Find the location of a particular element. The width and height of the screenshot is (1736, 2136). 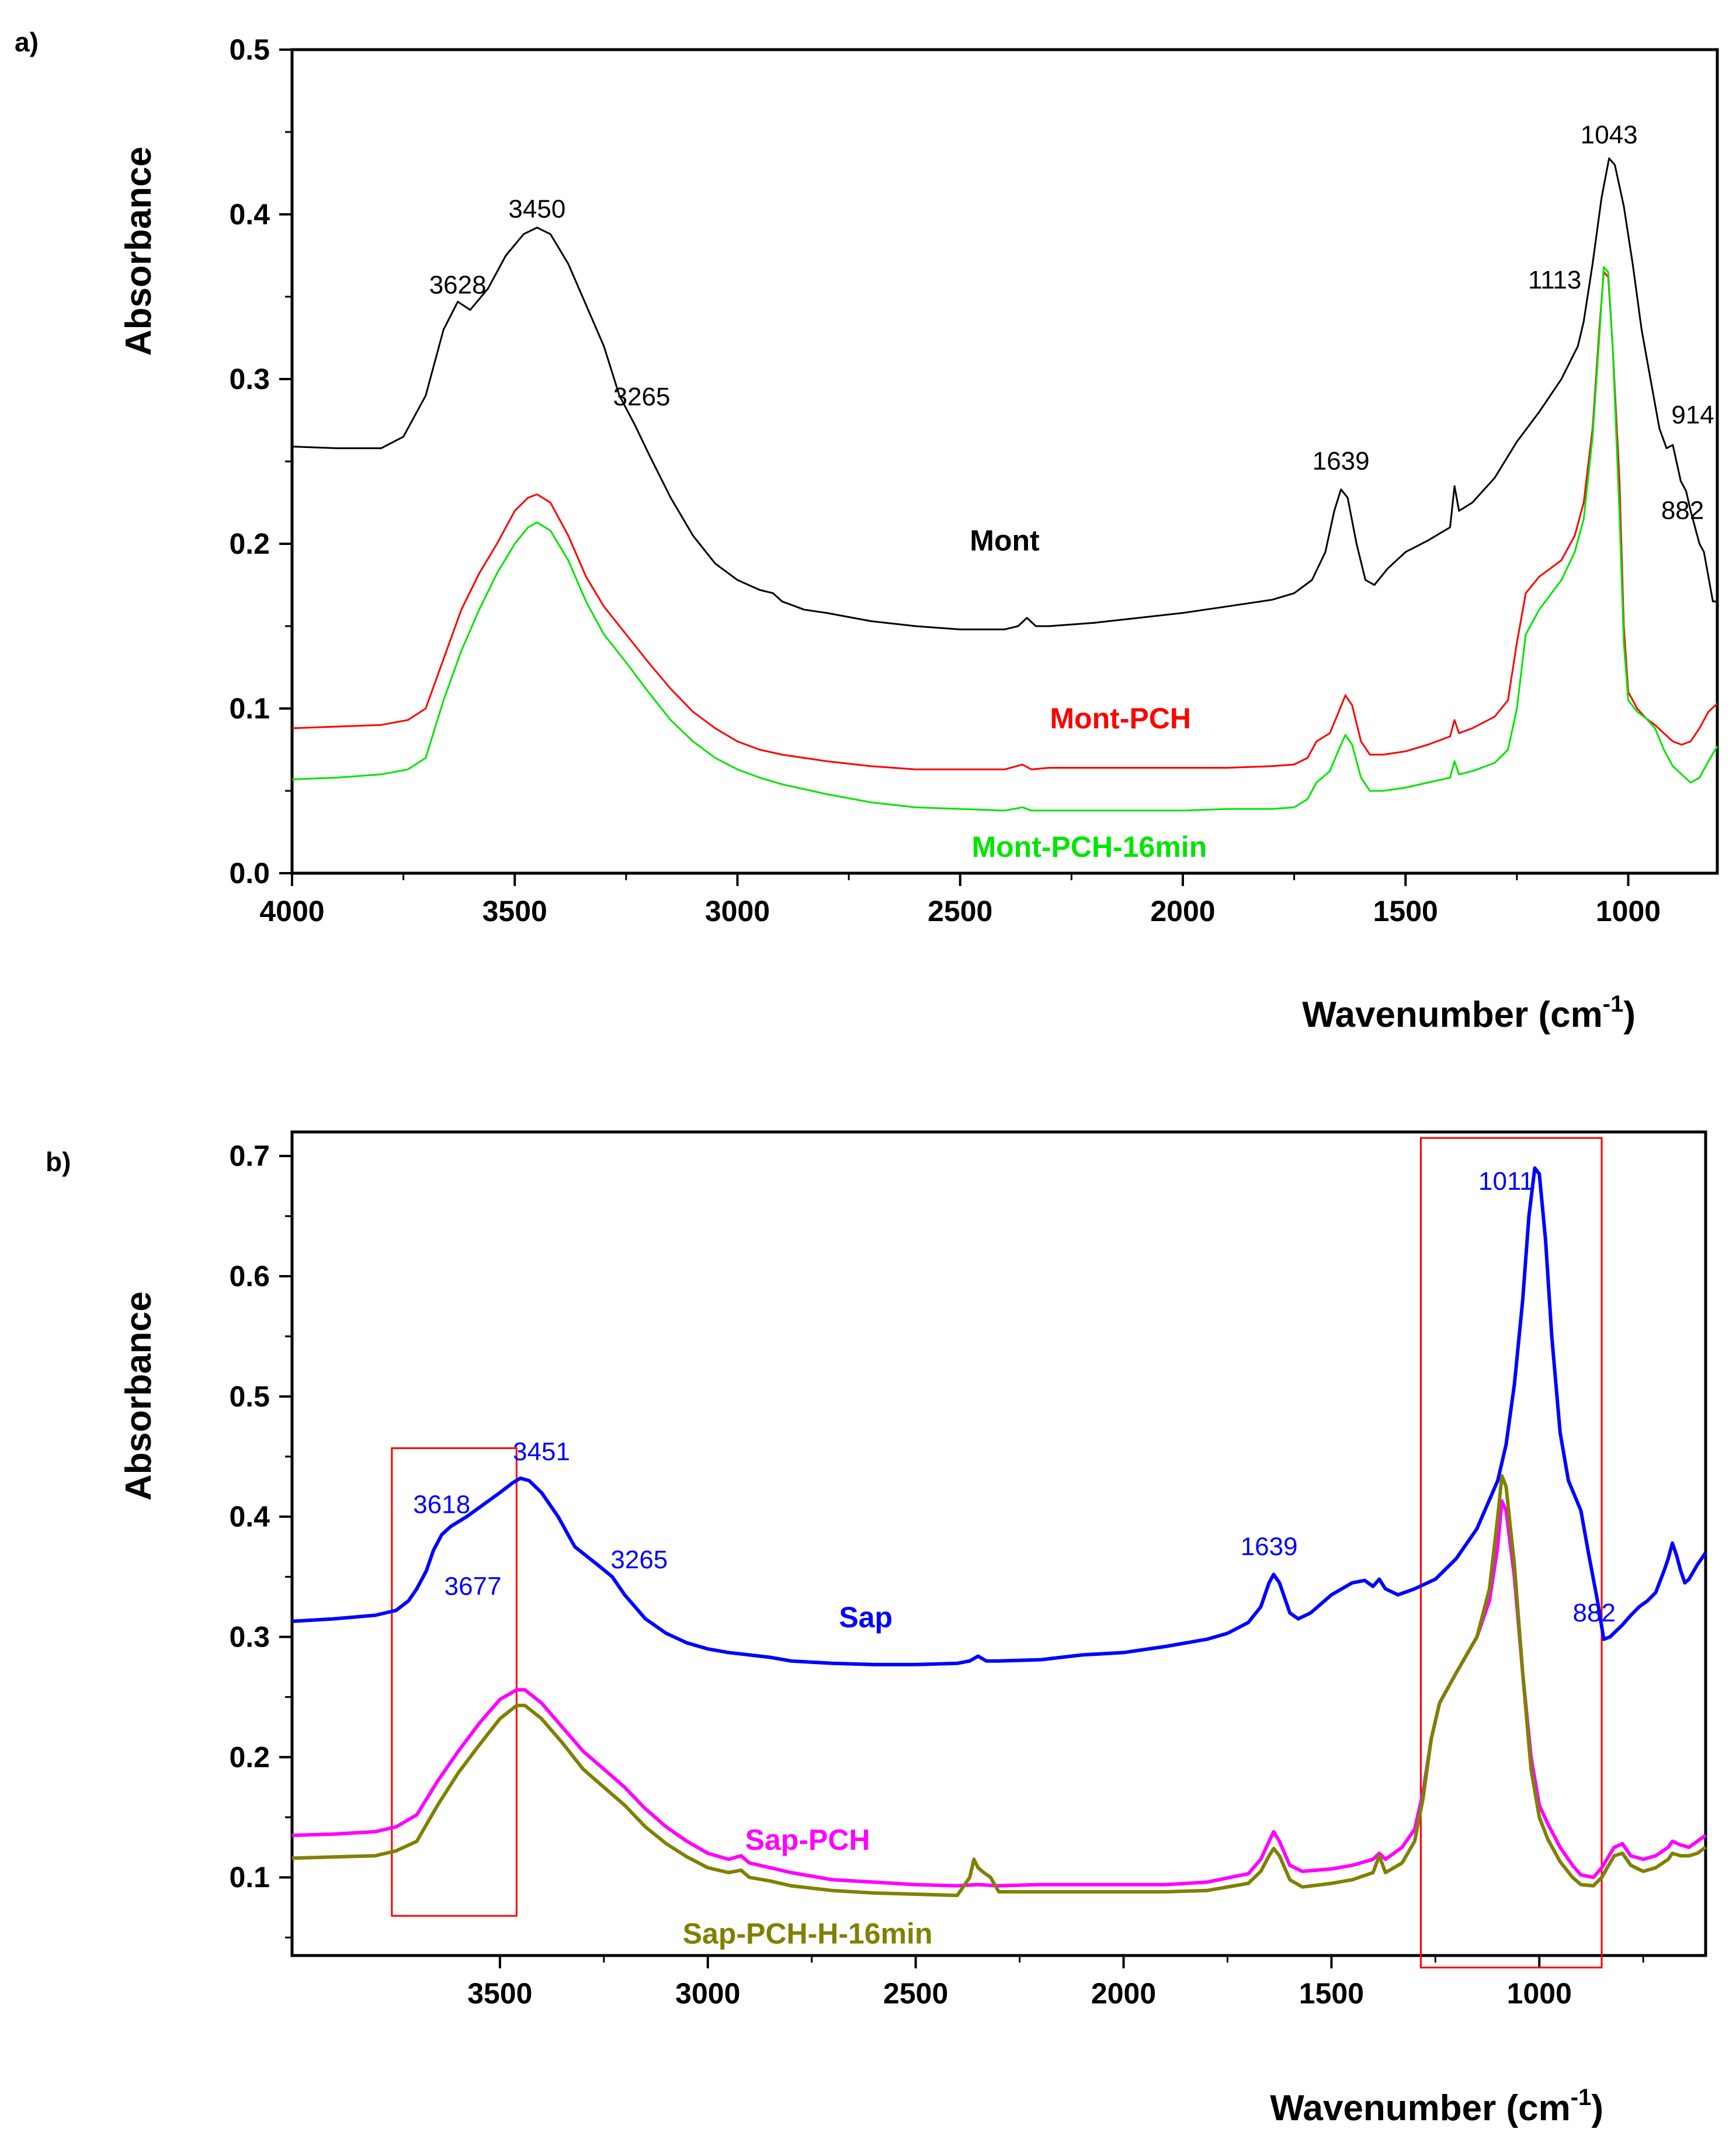

panel-b-x-tick-label: 3500 is located at coordinates (499, 1993).